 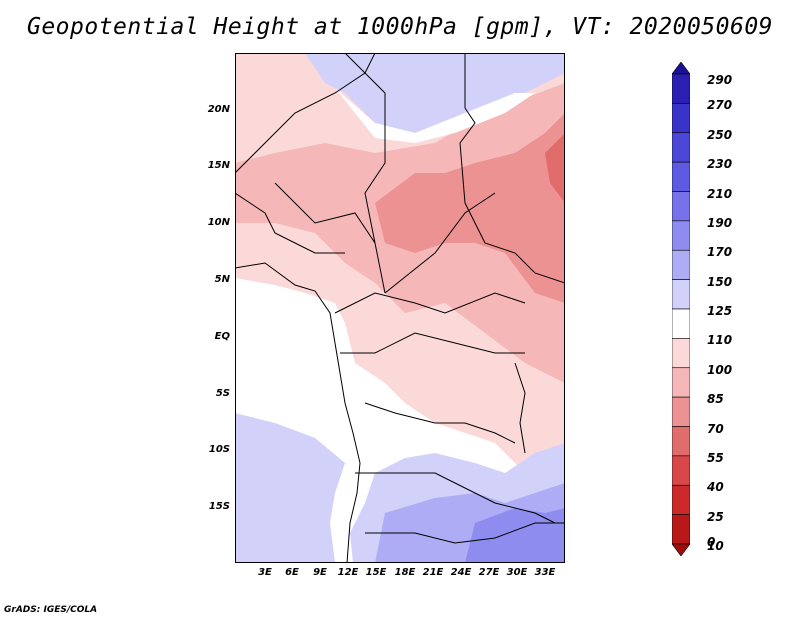 What do you see at coordinates (320, 572) in the screenshot?
I see `lon-label: 9E` at bounding box center [320, 572].